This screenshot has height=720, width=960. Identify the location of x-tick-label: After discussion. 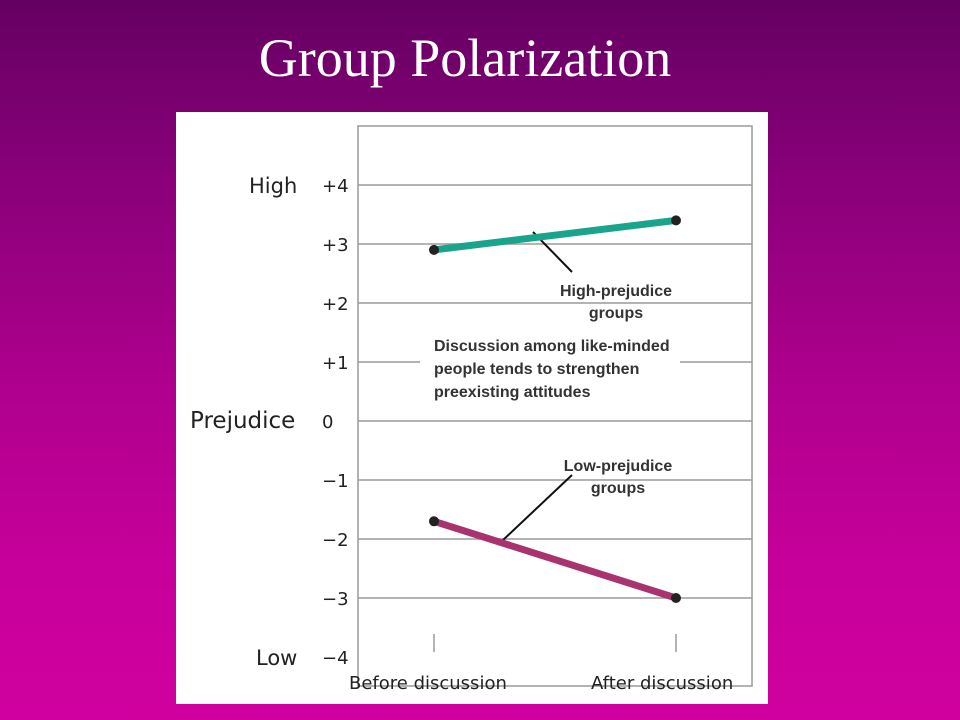
(662, 683).